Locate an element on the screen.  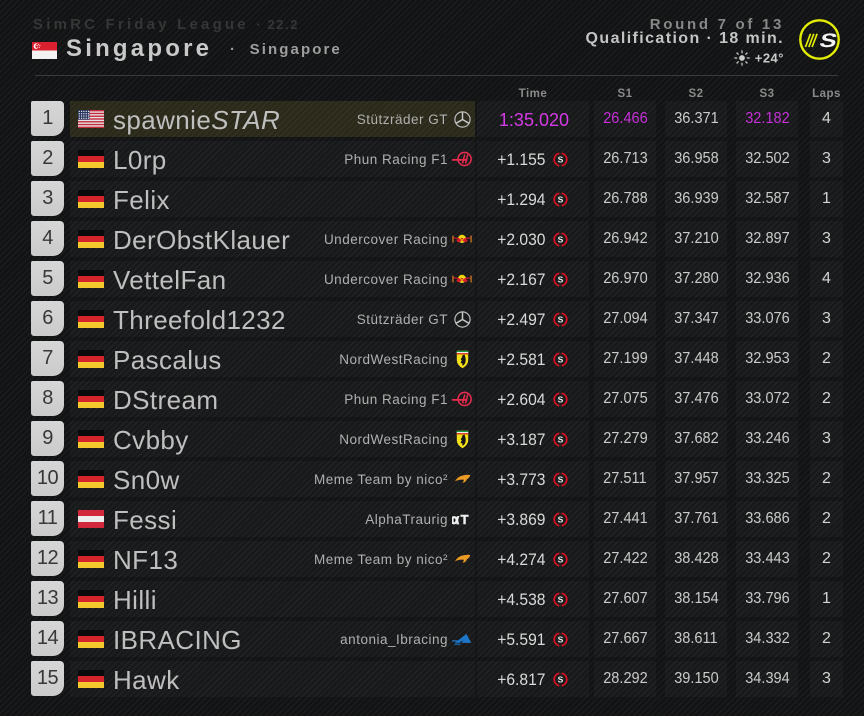
svg-text: α is located at coordinates (456, 519).